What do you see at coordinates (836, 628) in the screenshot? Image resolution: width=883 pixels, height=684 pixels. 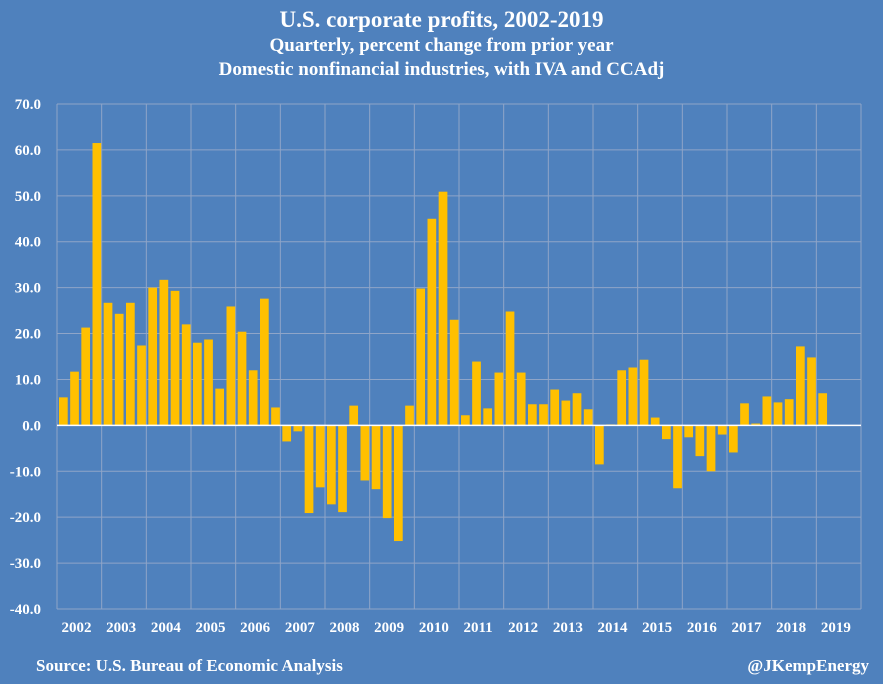 I see `x-tick-label: 2019` at bounding box center [836, 628].